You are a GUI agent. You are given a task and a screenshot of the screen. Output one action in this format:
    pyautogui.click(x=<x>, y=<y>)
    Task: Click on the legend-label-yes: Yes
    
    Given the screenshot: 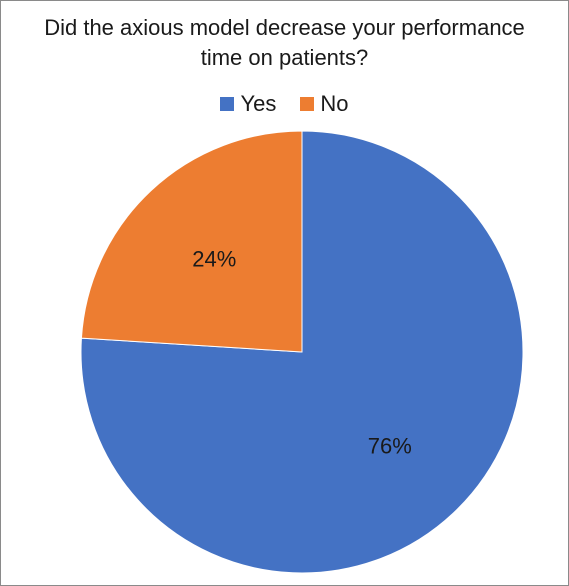 What is the action you would take?
    pyautogui.click(x=258, y=103)
    